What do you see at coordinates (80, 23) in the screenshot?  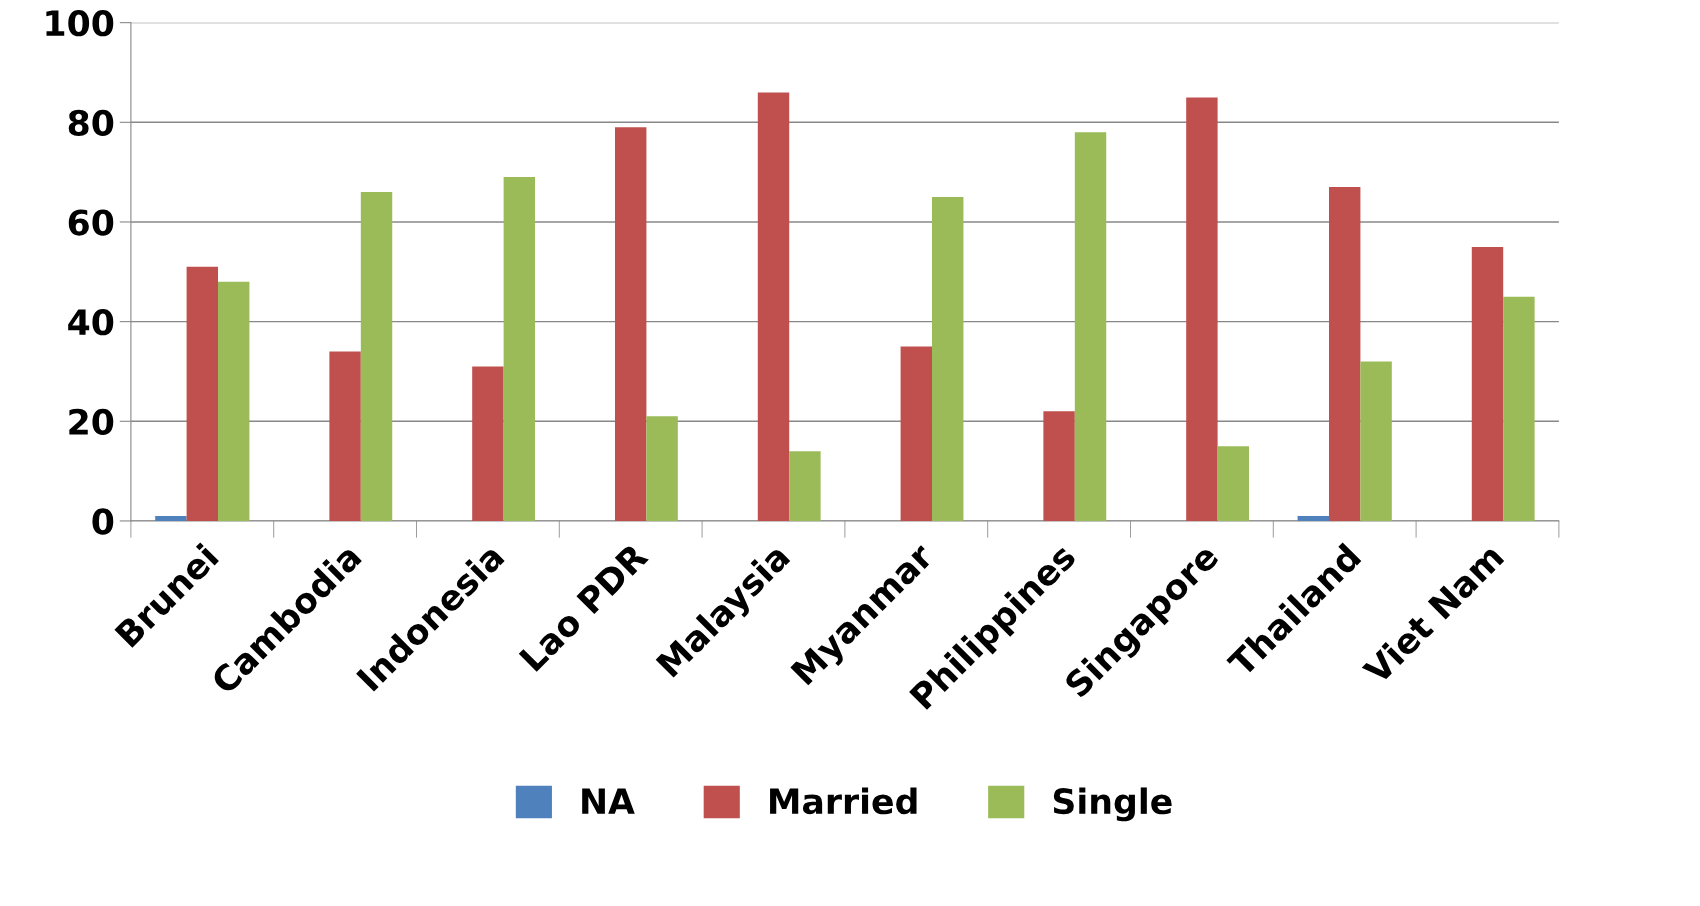 I see `y-tick-label: 100` at bounding box center [80, 23].